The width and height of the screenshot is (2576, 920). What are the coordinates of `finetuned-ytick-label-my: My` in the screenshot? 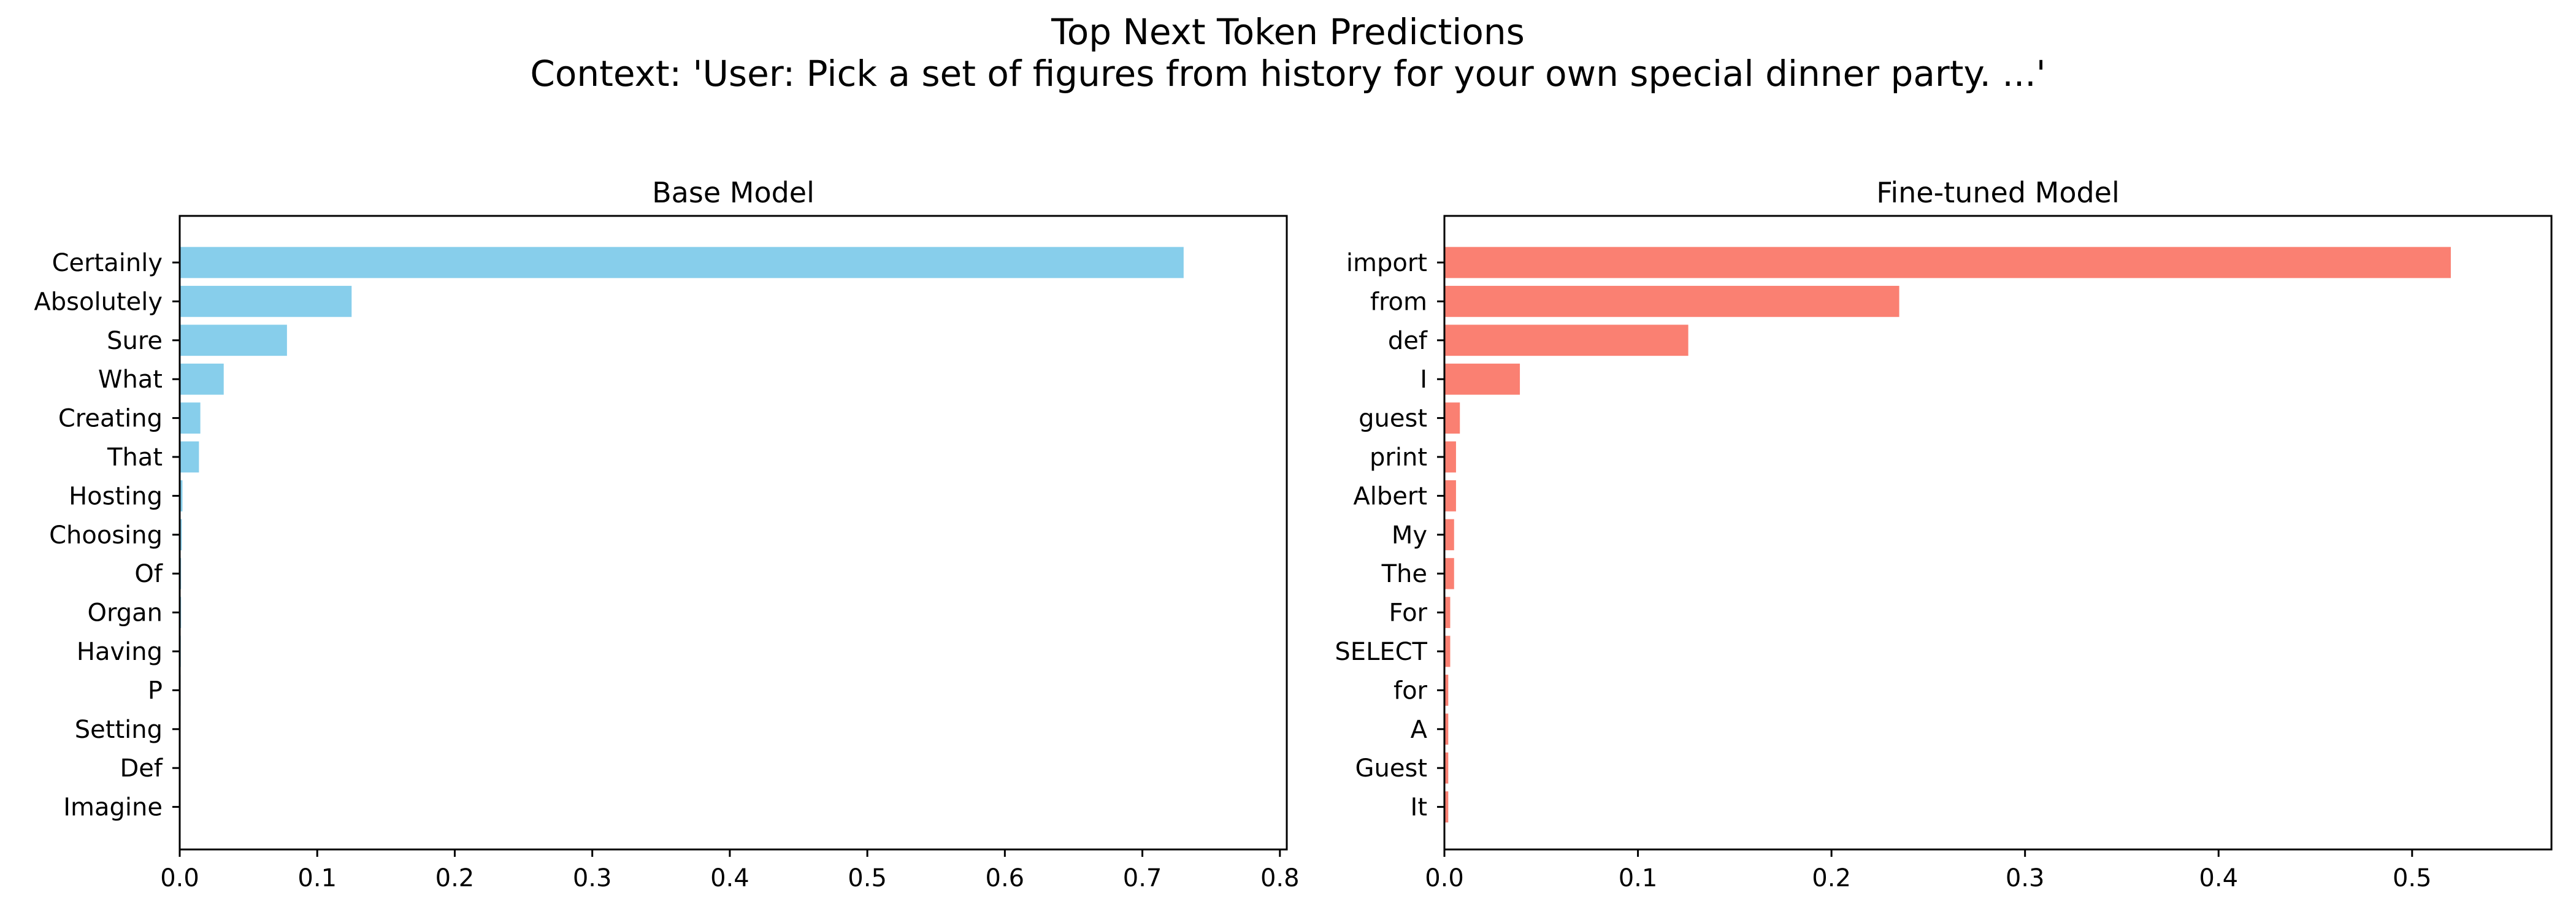 It's located at (1409, 535).